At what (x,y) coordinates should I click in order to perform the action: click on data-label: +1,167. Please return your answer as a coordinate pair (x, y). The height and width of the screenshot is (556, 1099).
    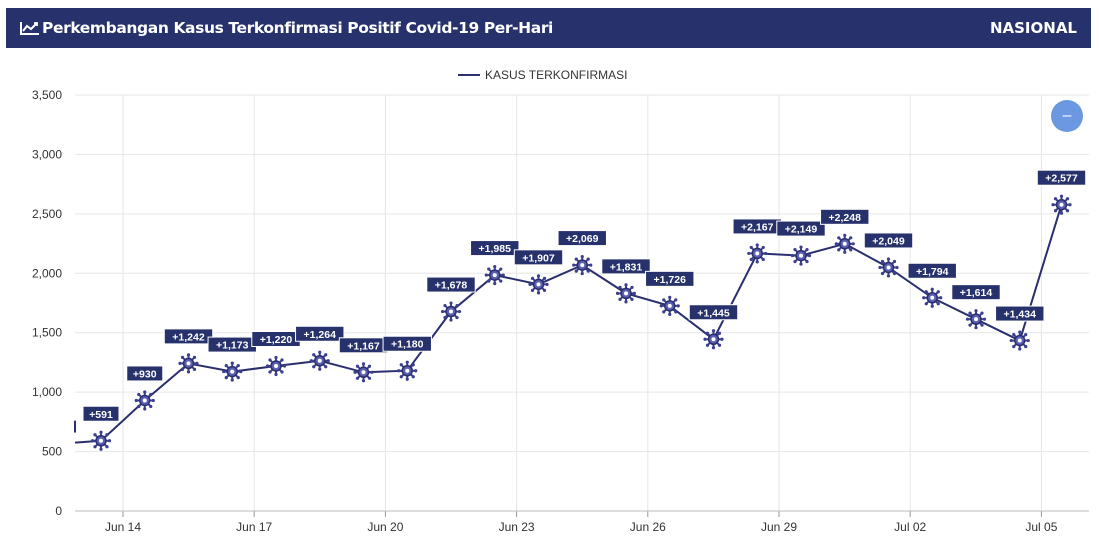
    Looking at the image, I should click on (363, 346).